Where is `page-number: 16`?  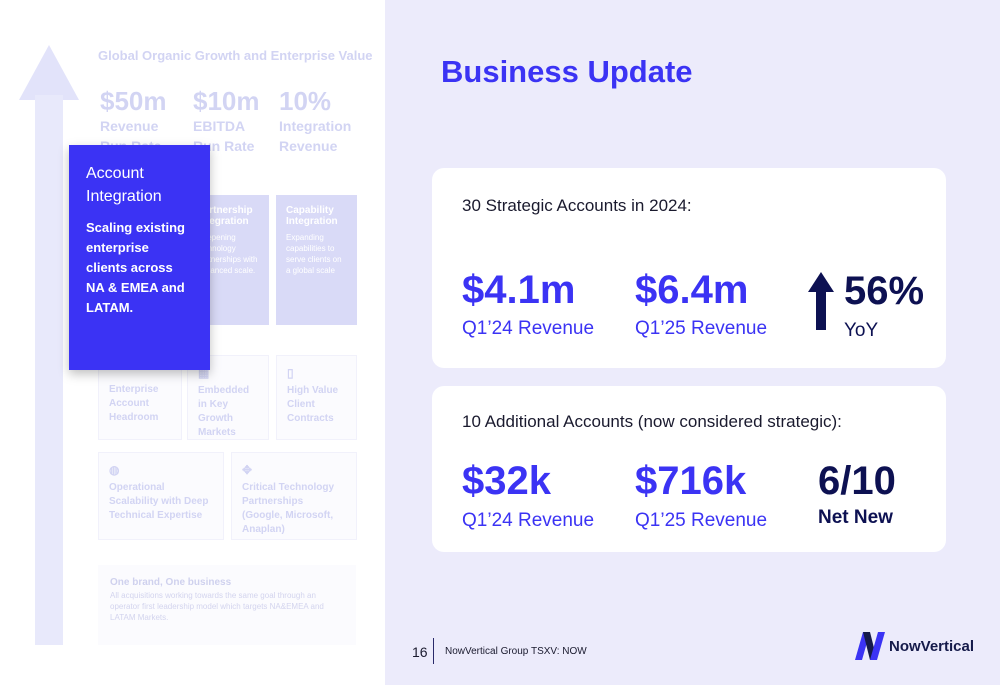 page-number: 16 is located at coordinates (420, 652).